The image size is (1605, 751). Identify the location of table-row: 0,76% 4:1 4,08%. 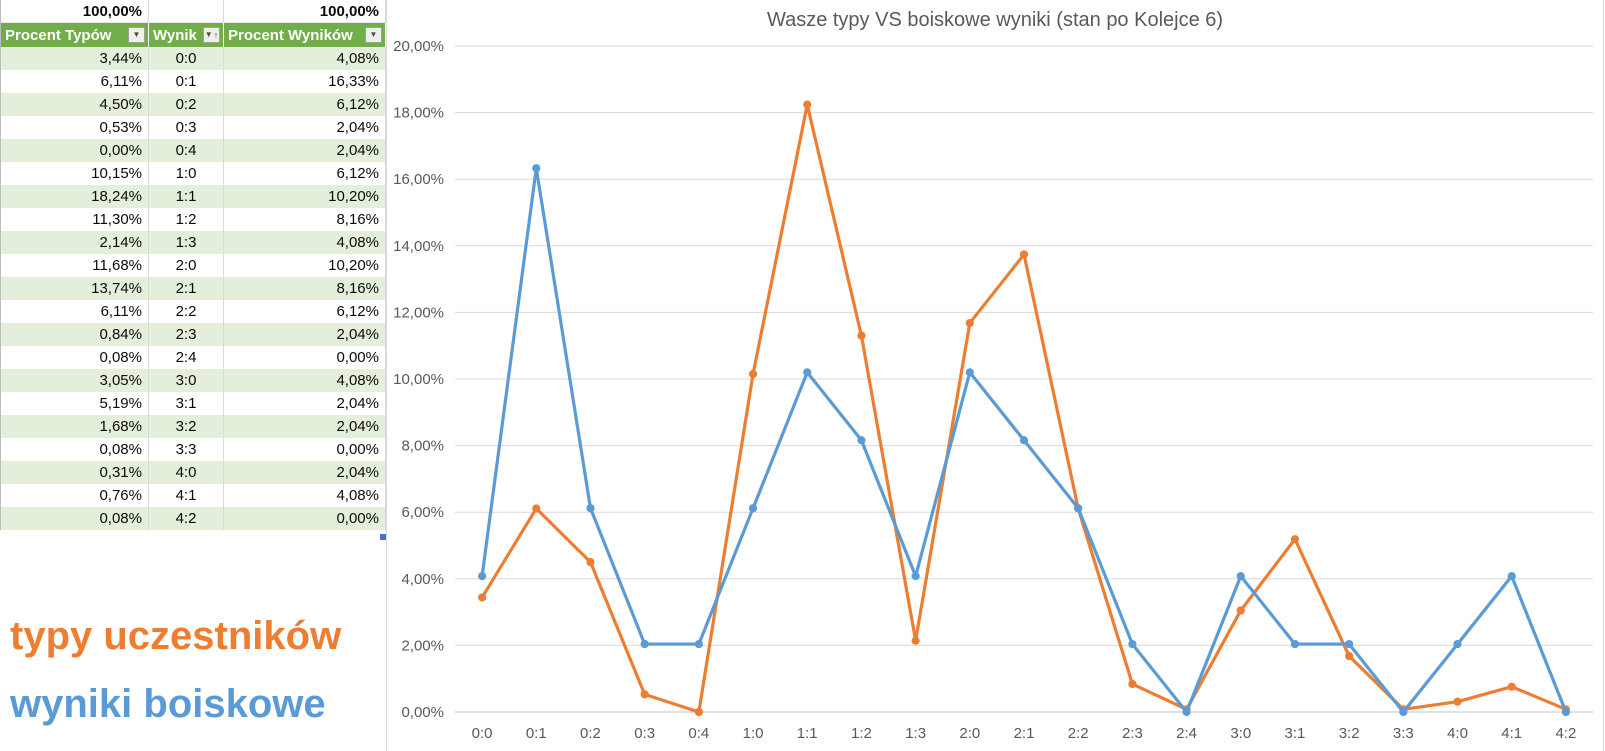
(193, 495).